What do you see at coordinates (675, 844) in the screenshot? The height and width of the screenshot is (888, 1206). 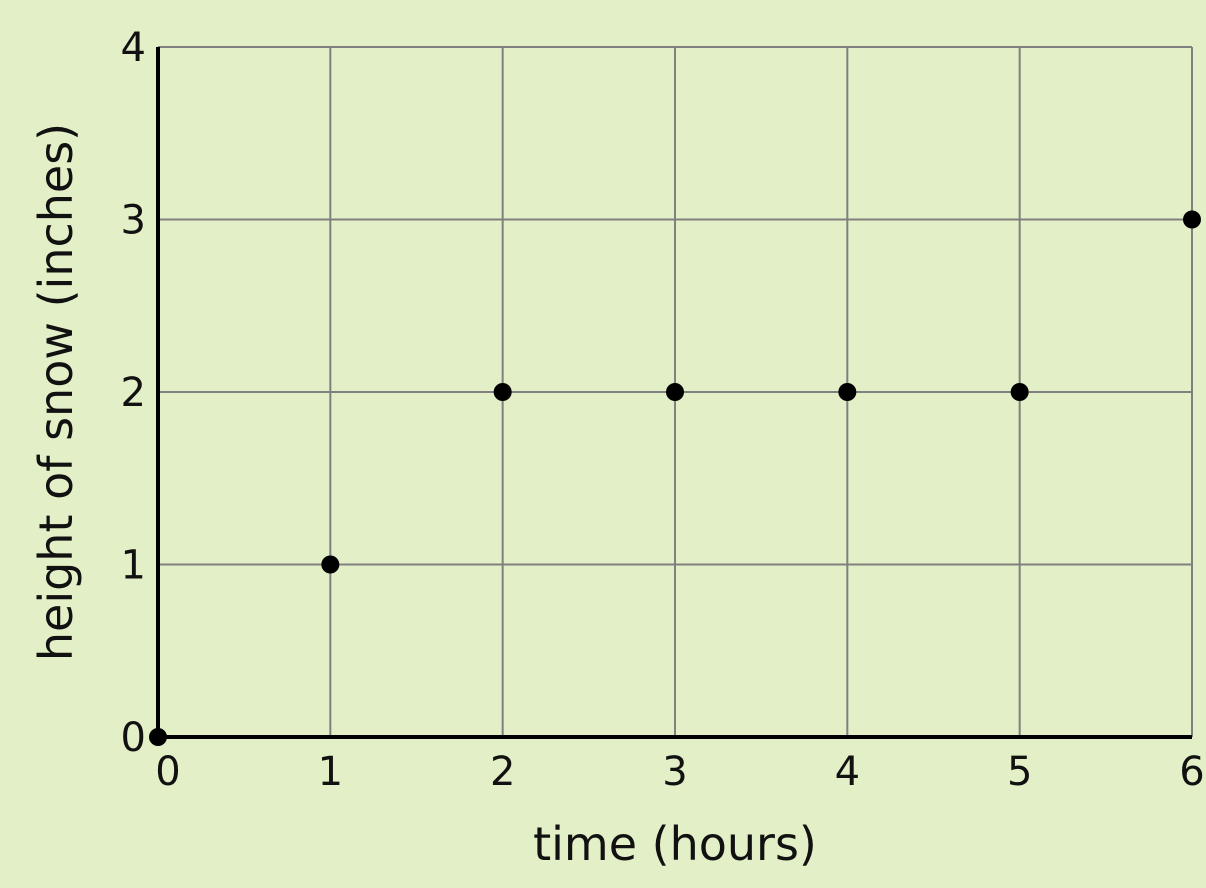 I see `x-axis-label: time (hours)` at bounding box center [675, 844].